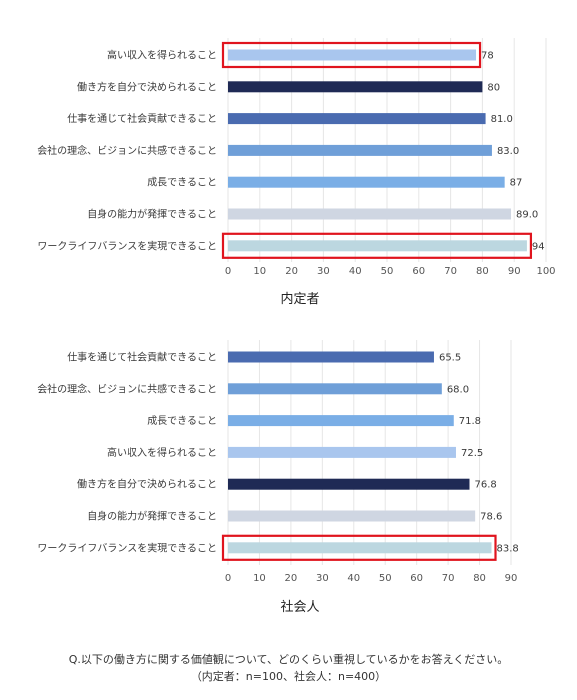  Describe the element at coordinates (516, 183) in the screenshot. I see `data-label-0-4: 87` at that location.